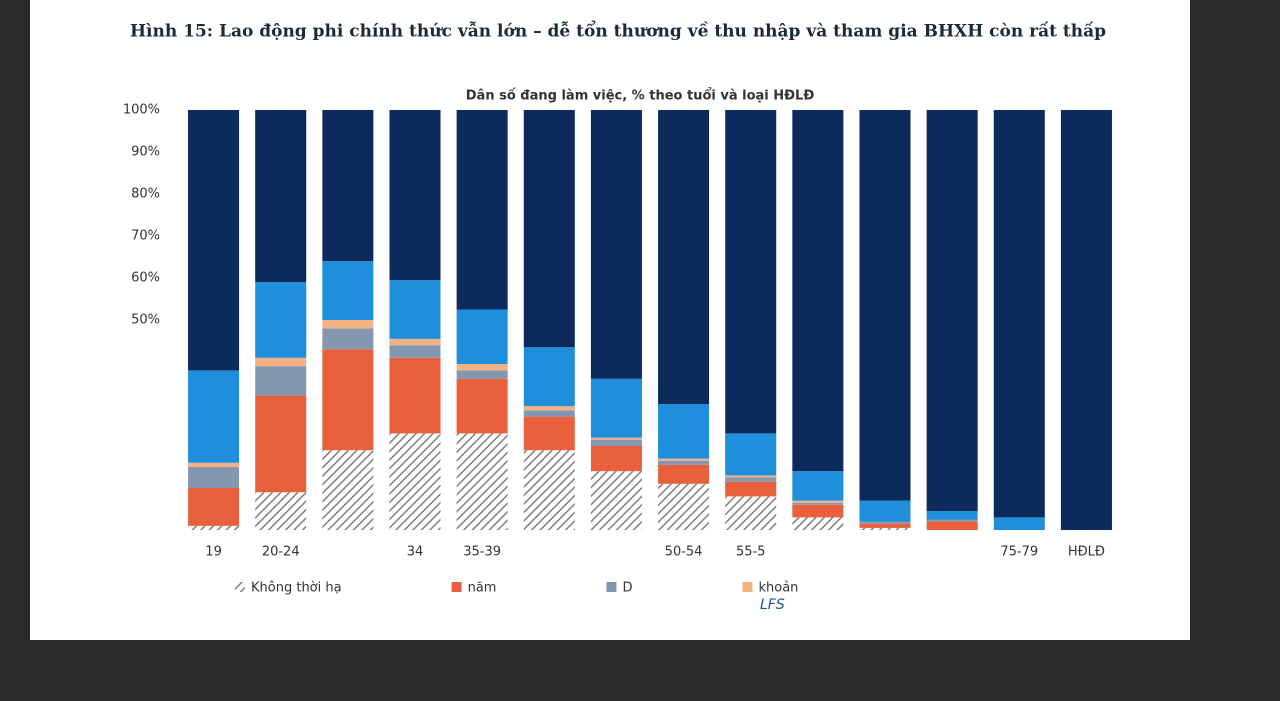 This screenshot has height=701, width=1280. What do you see at coordinates (281, 552) in the screenshot?
I see `x-tick-label: 20-24` at bounding box center [281, 552].